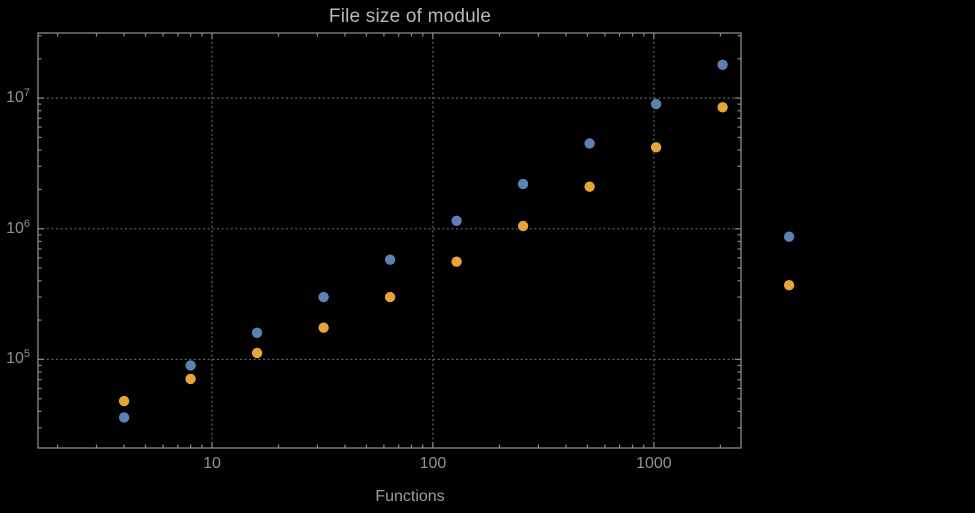 The image size is (975, 513). What do you see at coordinates (18, 96) in the screenshot?
I see `y-tick-label: 10⁷` at bounding box center [18, 96].